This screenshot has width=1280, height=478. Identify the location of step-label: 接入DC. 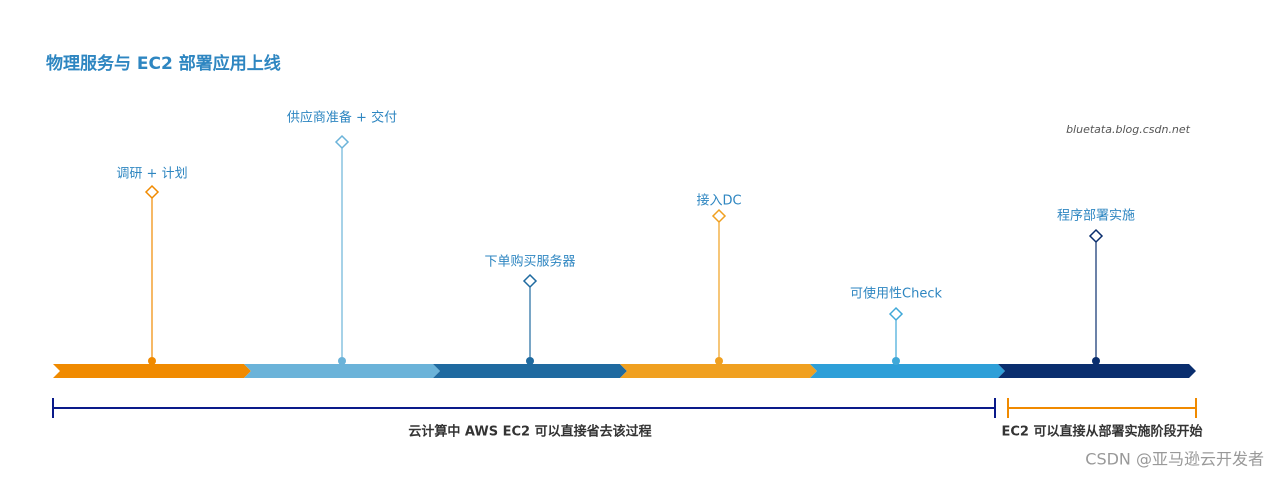
(718, 201).